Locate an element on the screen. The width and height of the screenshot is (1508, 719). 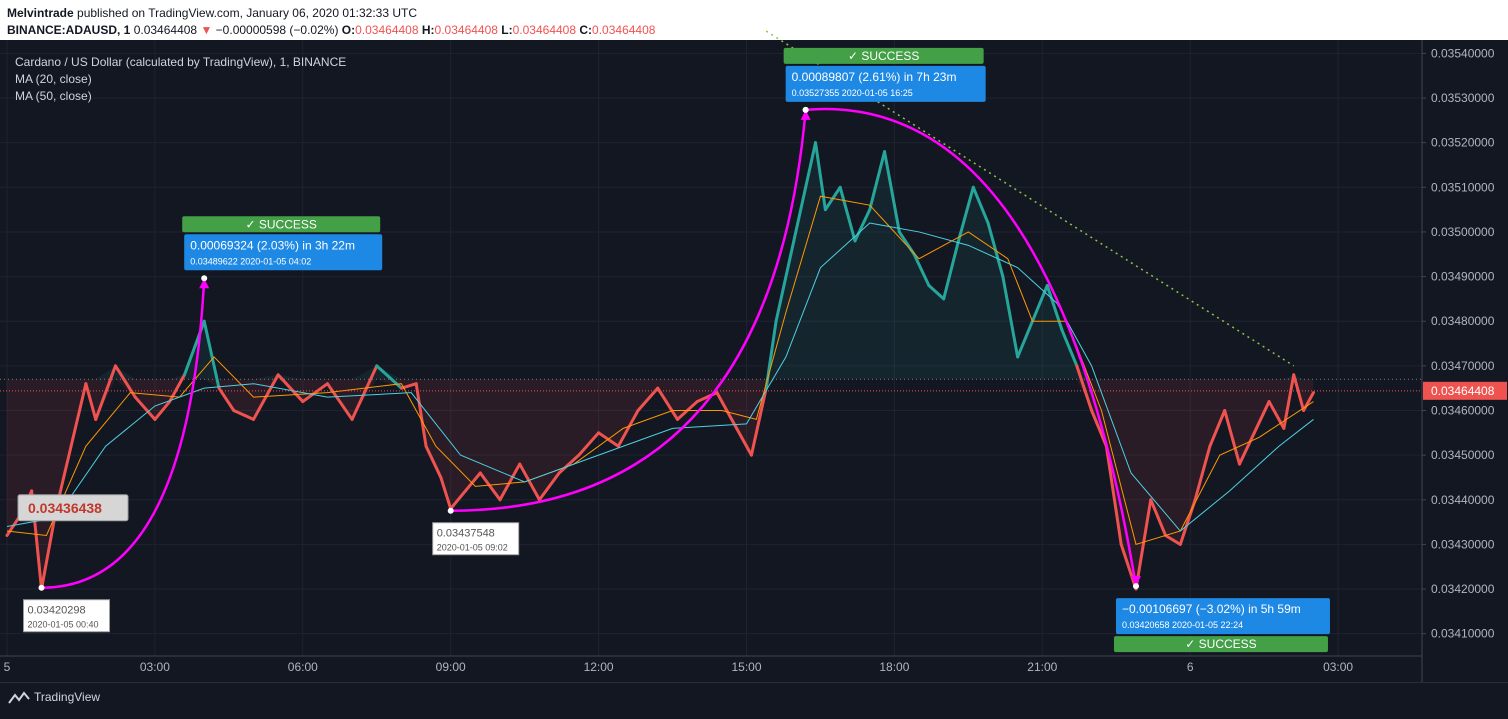
y-tick-label: 0.03460000 is located at coordinates (1463, 410).